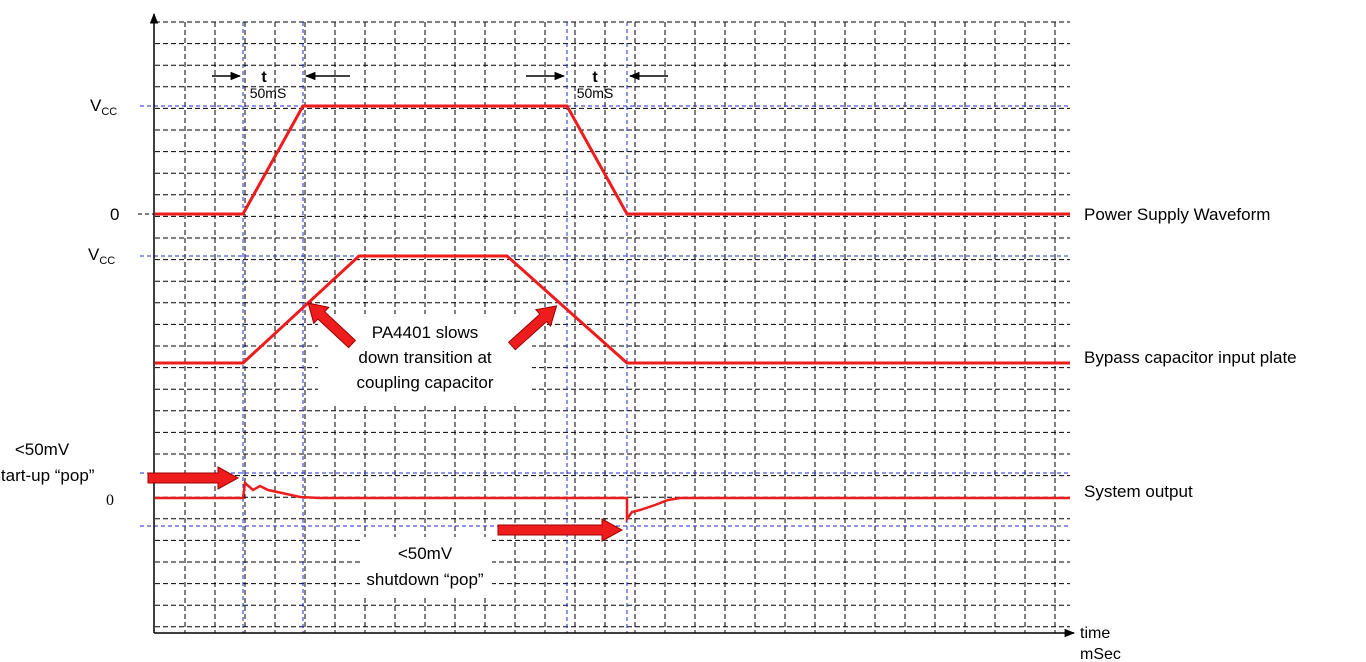  I want to click on callout-line-2: down transition at, so click(425, 357).